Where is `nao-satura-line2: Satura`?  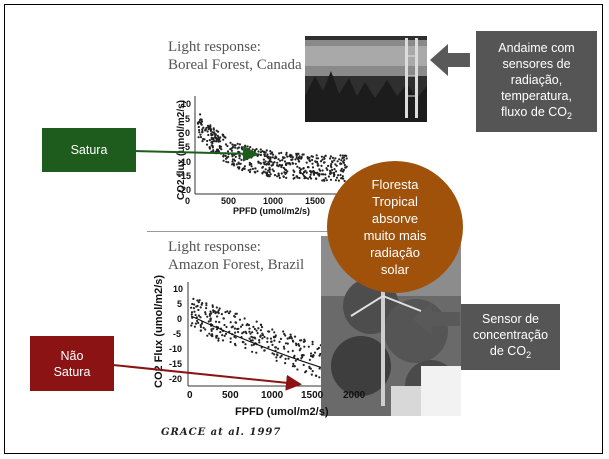 nao-satura-line2: Satura is located at coordinates (72, 371).